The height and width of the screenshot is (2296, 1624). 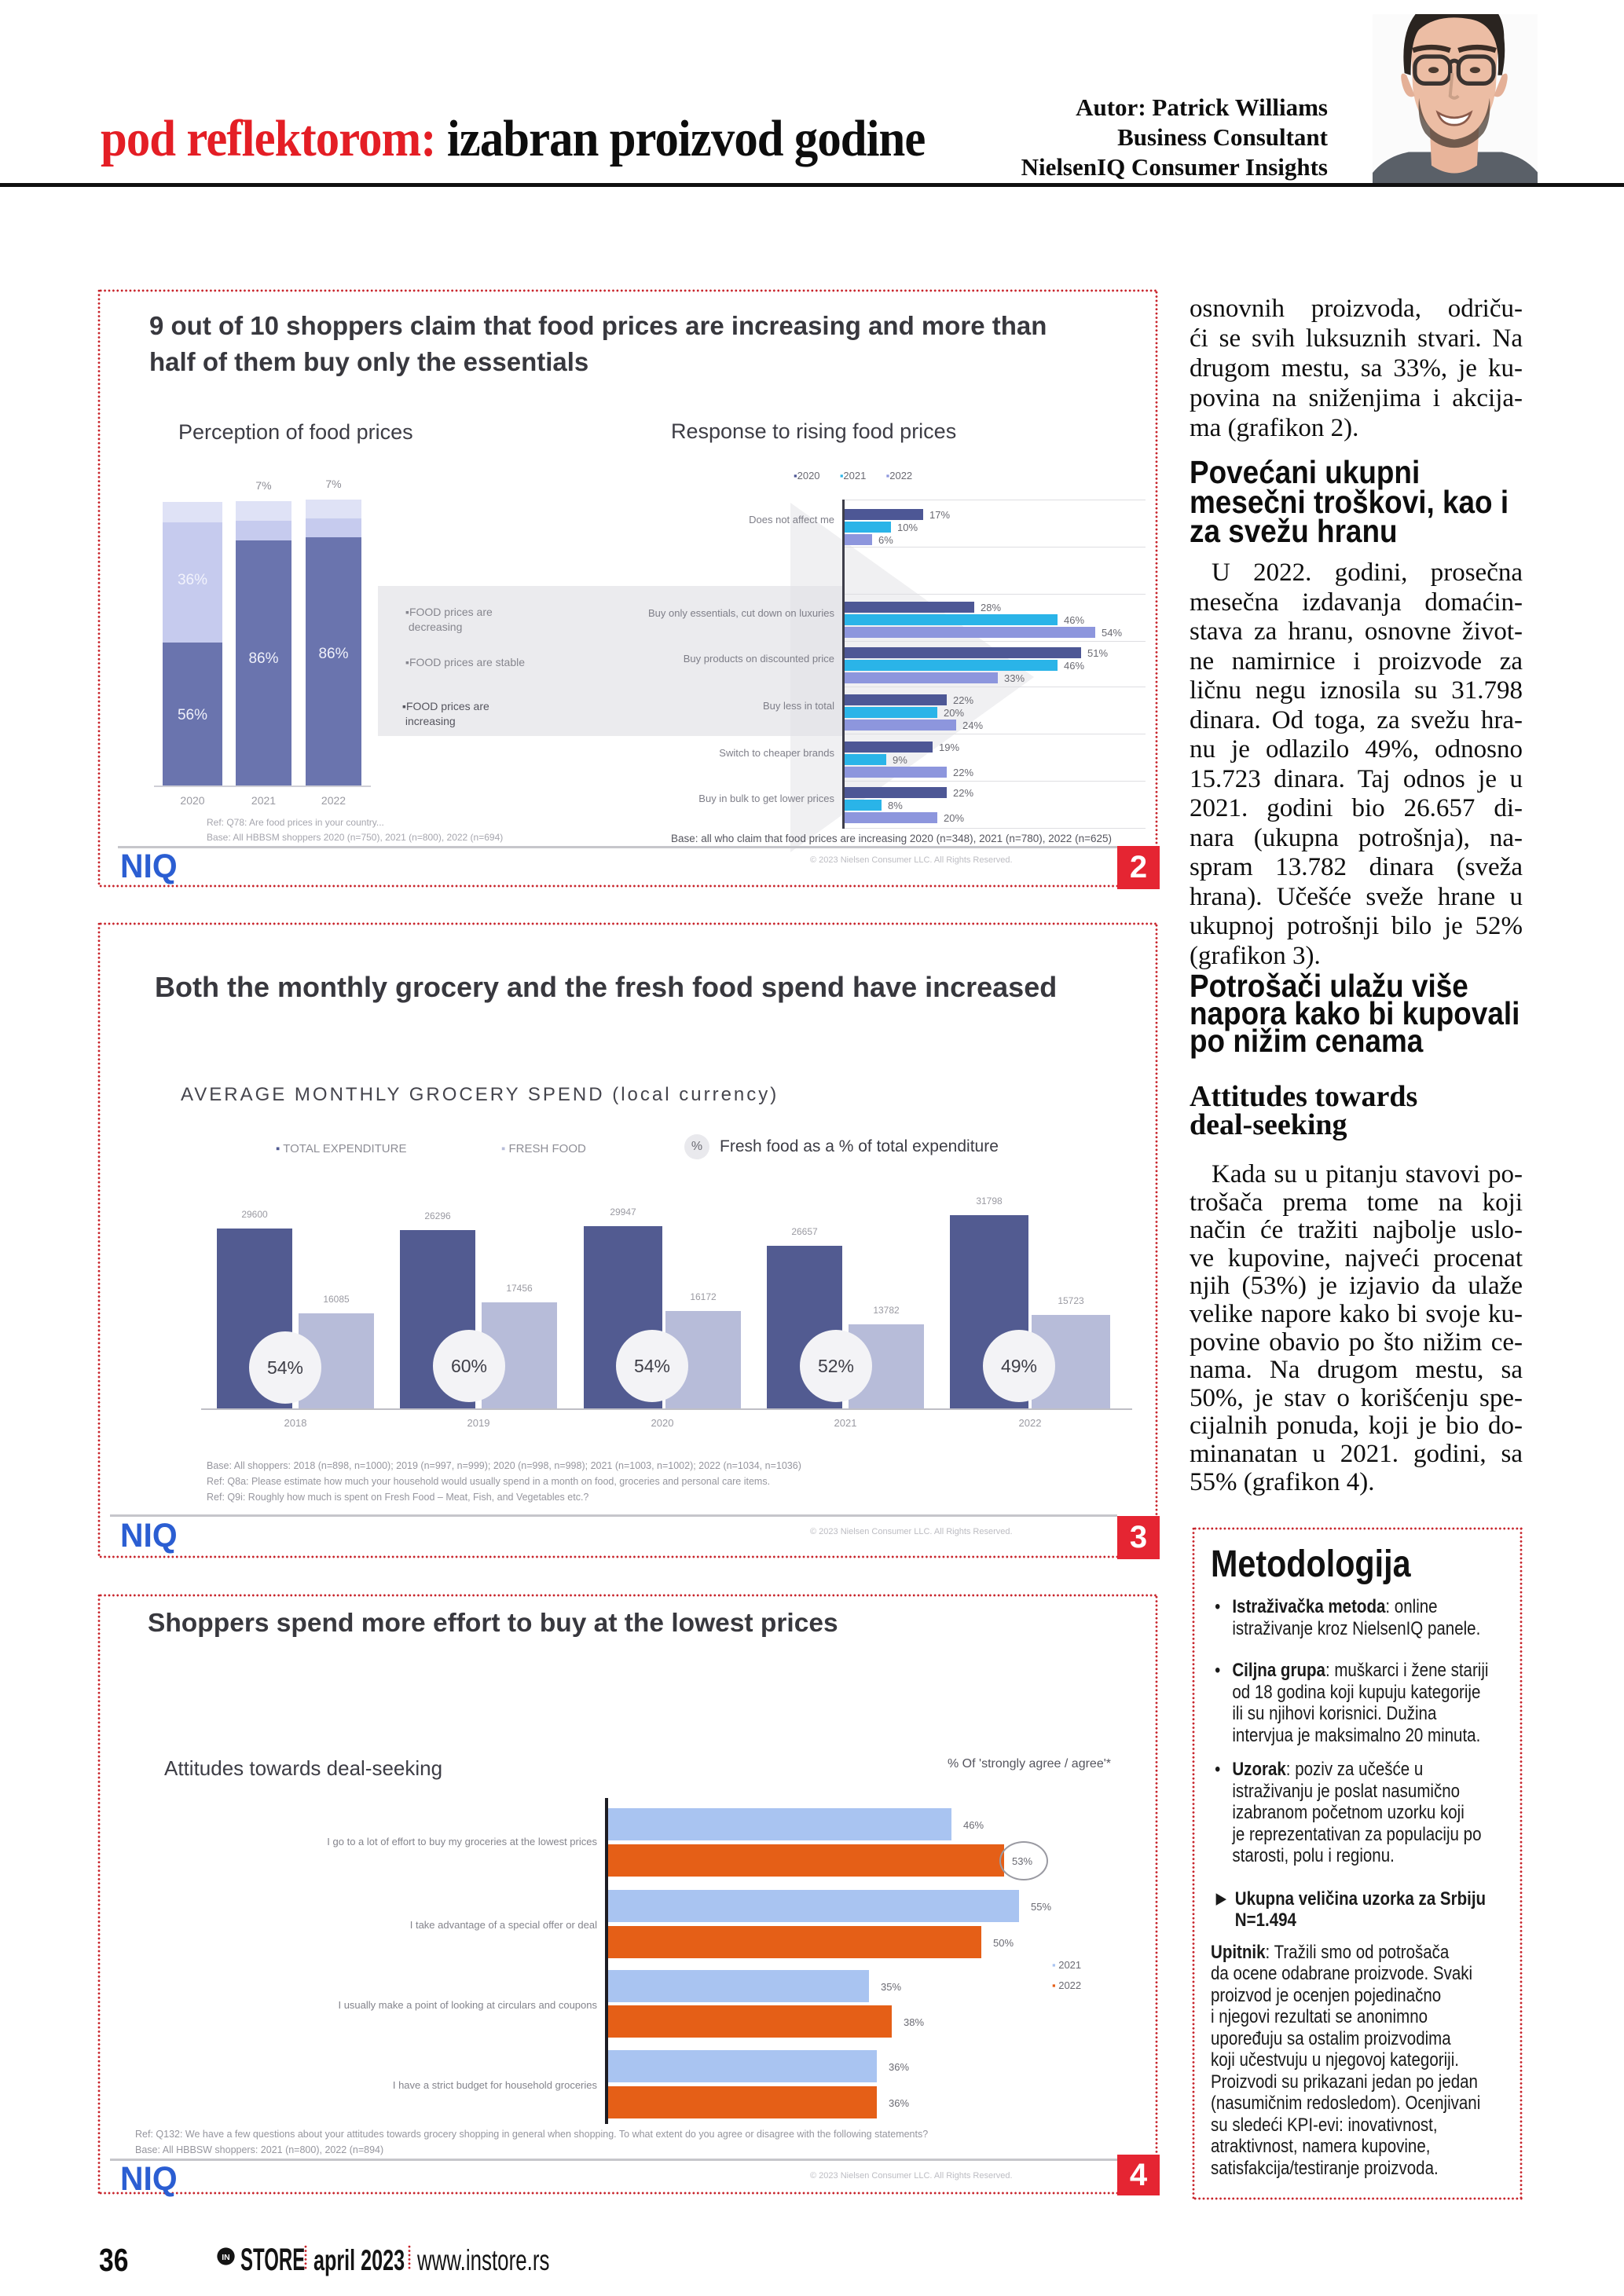 What do you see at coordinates (225, 2258) in the screenshot?
I see `svg-text: IN` at bounding box center [225, 2258].